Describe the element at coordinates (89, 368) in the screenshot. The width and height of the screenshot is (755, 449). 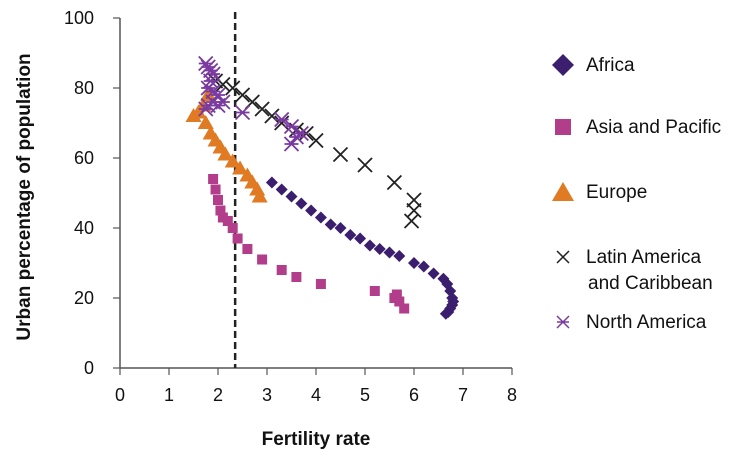
I see `y-tick-label: 0` at that location.